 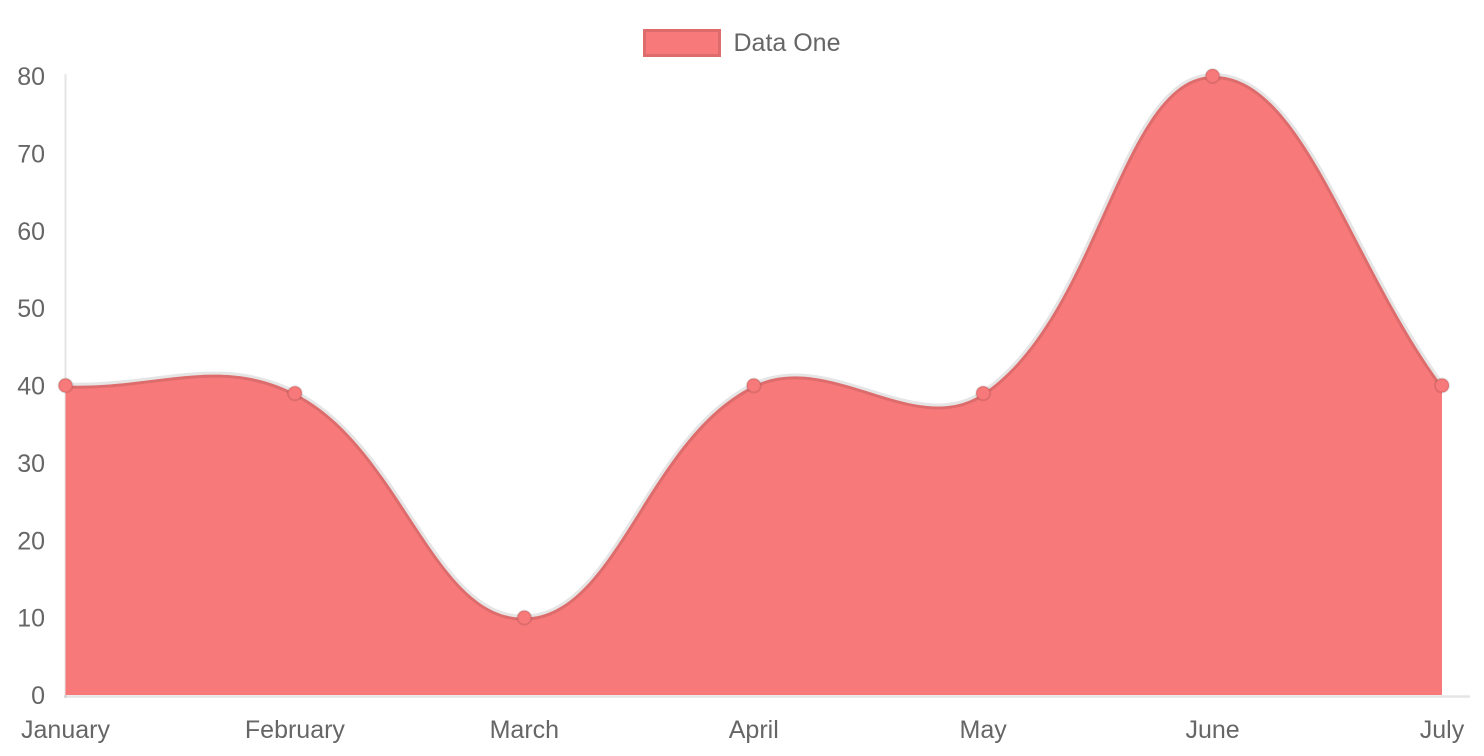 I want to click on y-axis-label: 10, so click(x=31, y=619).